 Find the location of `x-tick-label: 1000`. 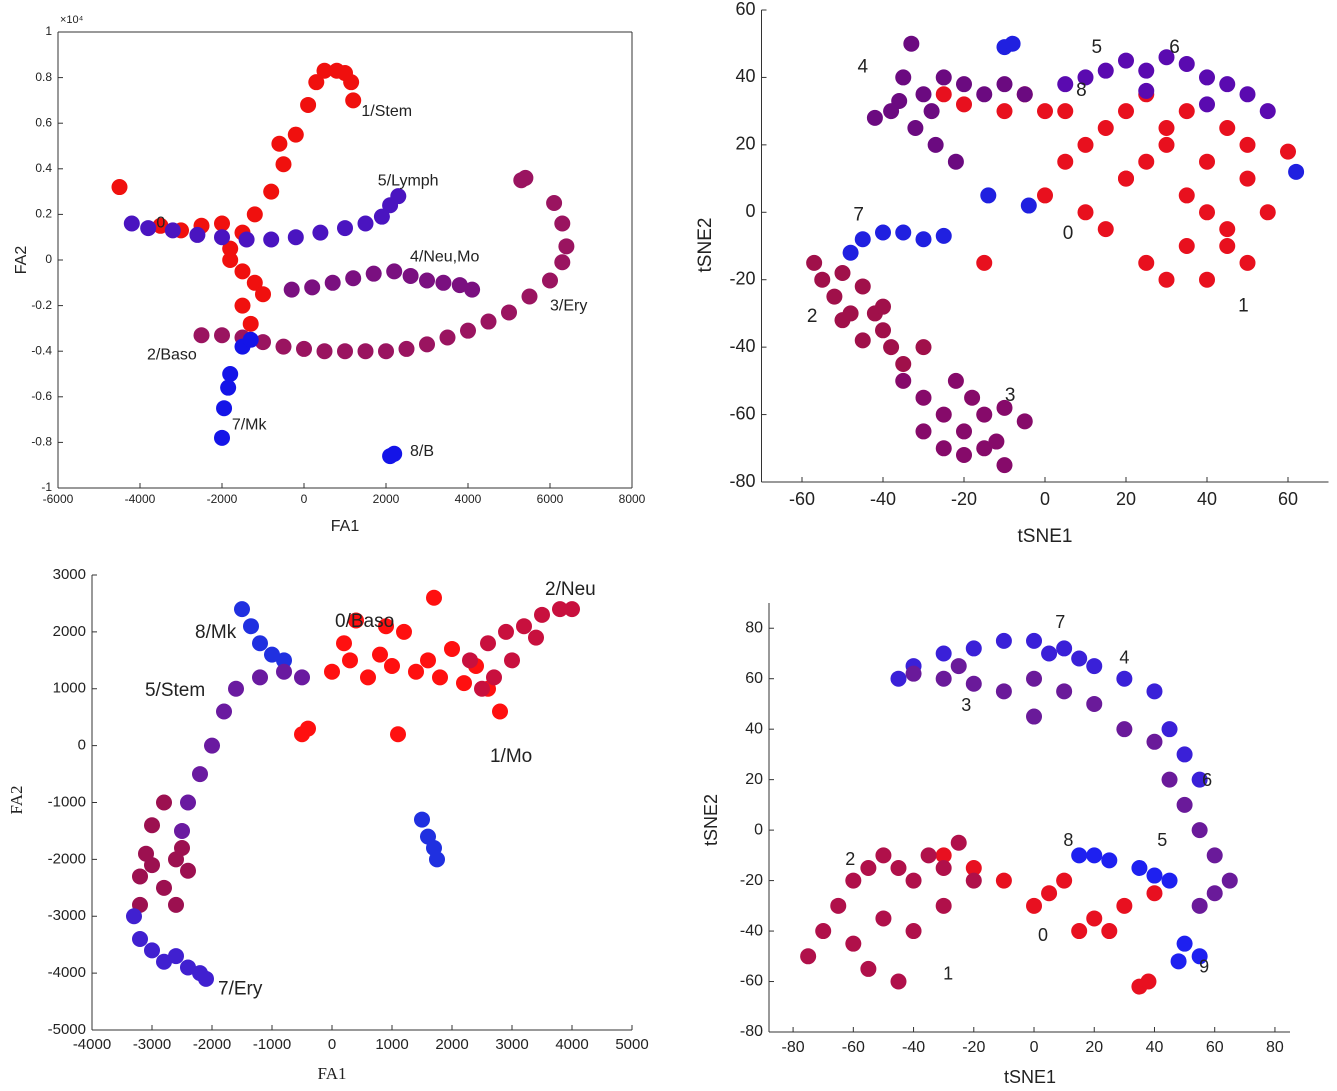

x-tick-label: 1000 is located at coordinates (391, 1044).